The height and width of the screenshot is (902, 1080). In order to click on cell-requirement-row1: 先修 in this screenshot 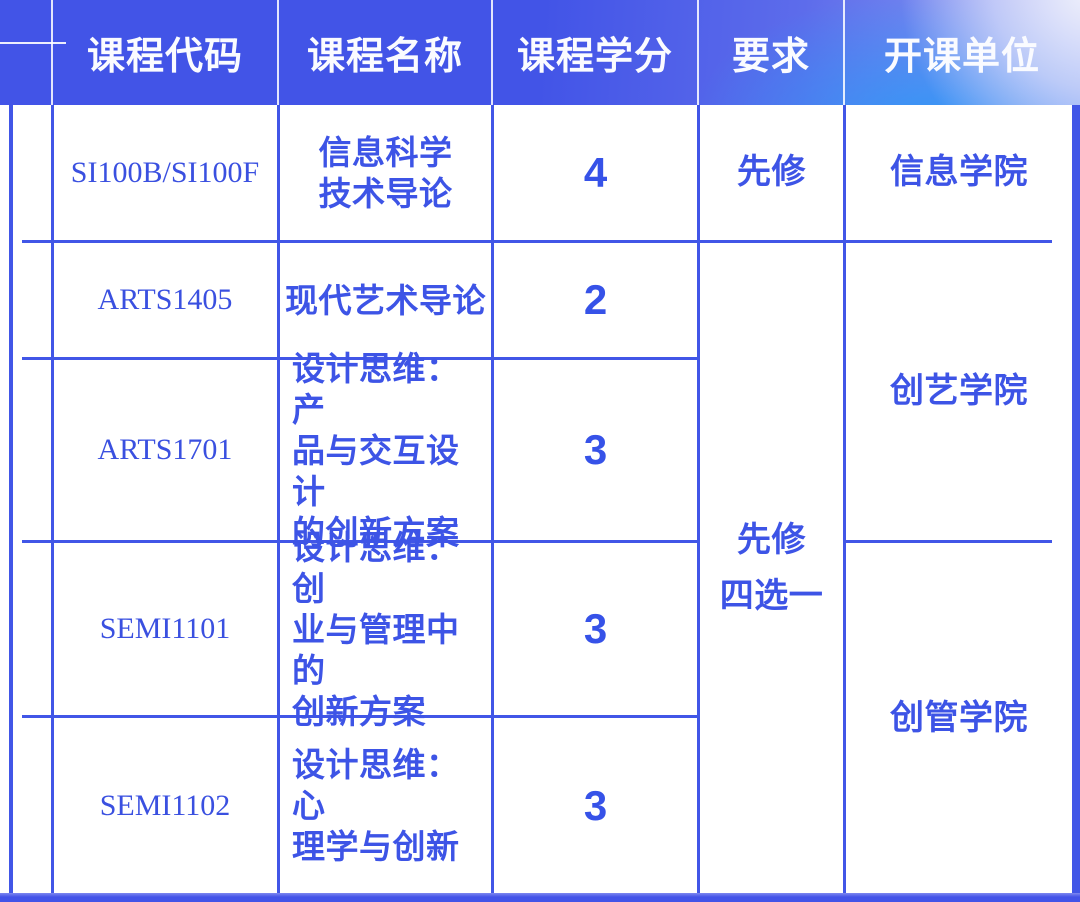, I will do `click(771, 172)`.